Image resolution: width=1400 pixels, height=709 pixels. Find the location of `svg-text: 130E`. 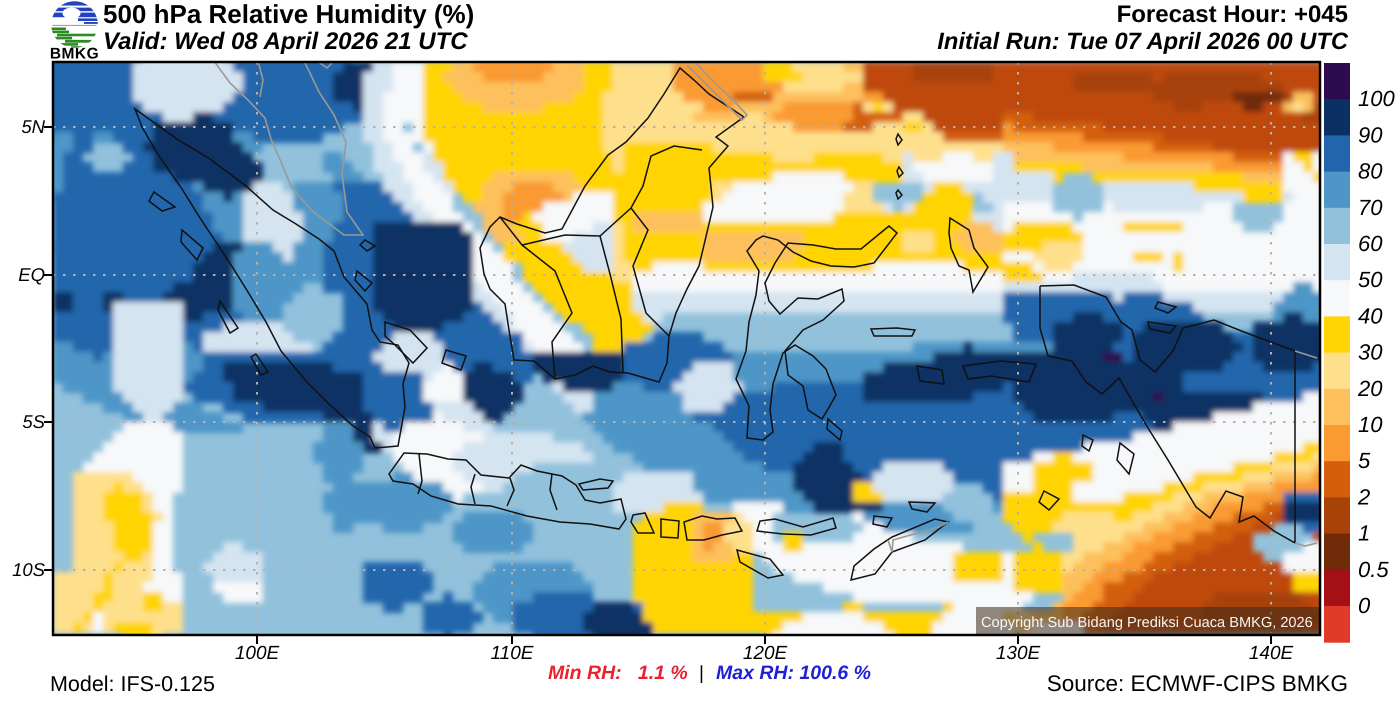

svg-text: 130E is located at coordinates (1018, 653).